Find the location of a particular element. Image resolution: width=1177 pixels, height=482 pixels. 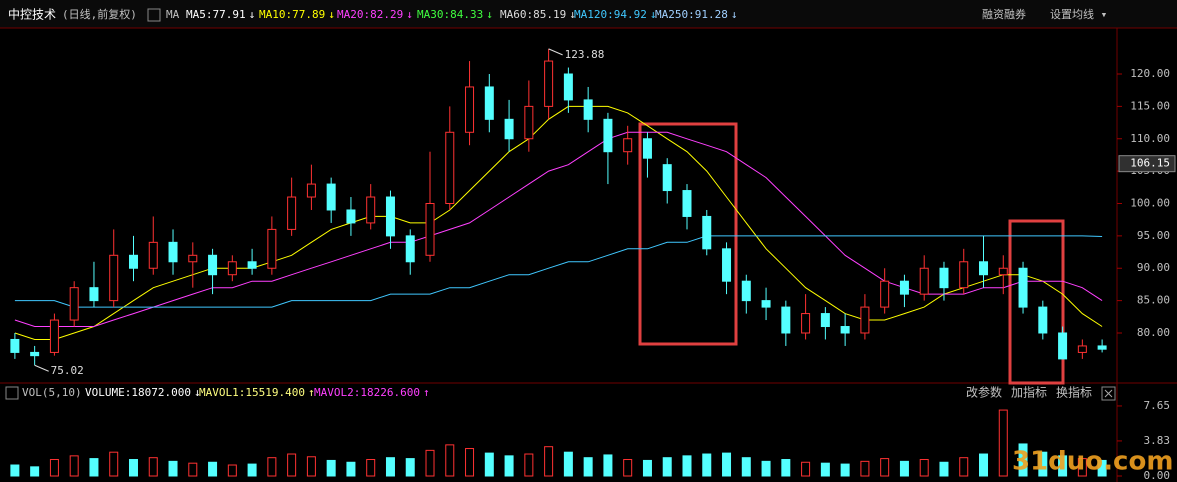

volume-title: VOL(5,10) is located at coordinates (52, 392).